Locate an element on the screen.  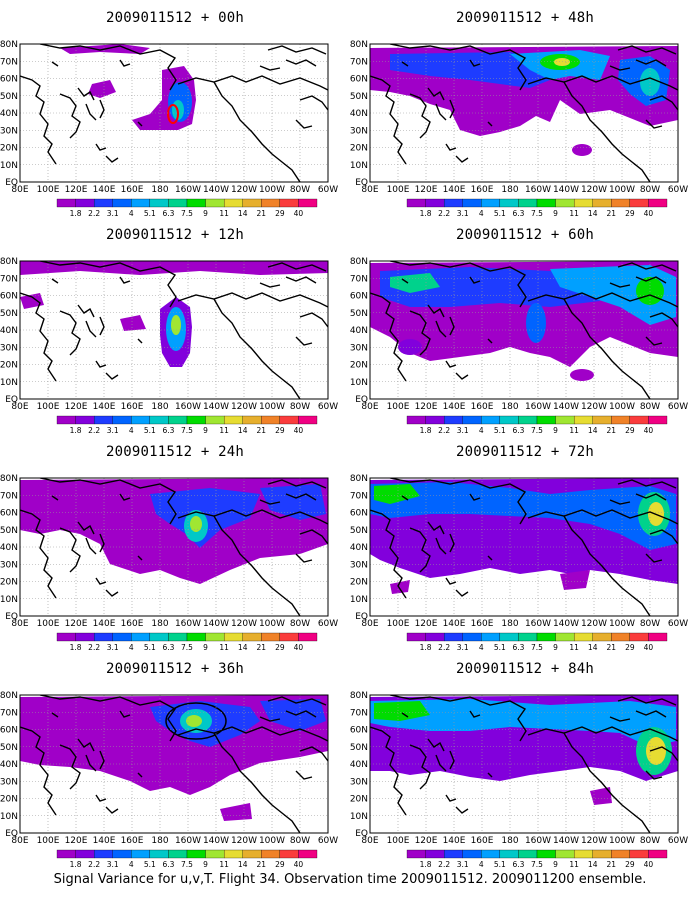
lat-tick-label: 50N is located at coordinates (9, 314).